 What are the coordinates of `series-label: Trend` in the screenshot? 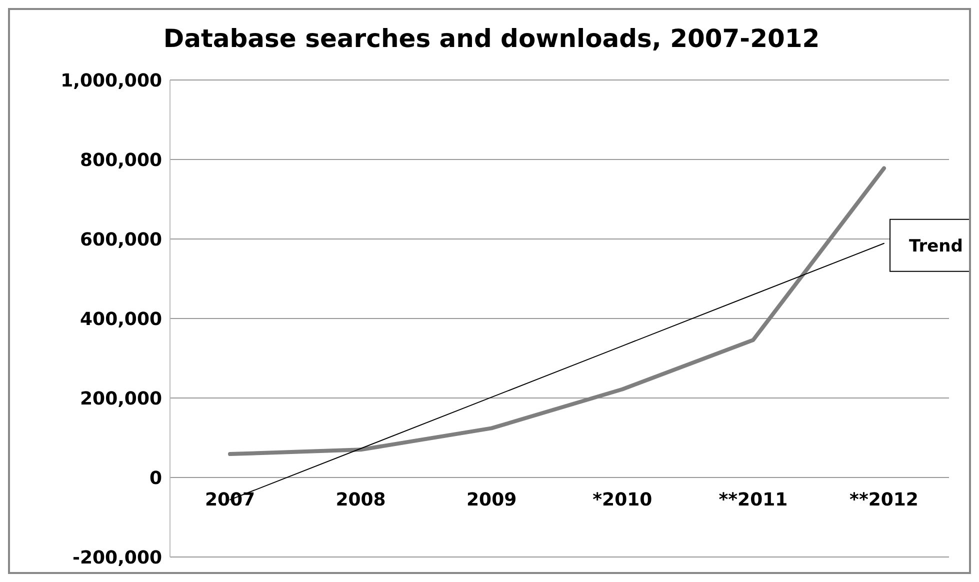 It's located at (936, 246).